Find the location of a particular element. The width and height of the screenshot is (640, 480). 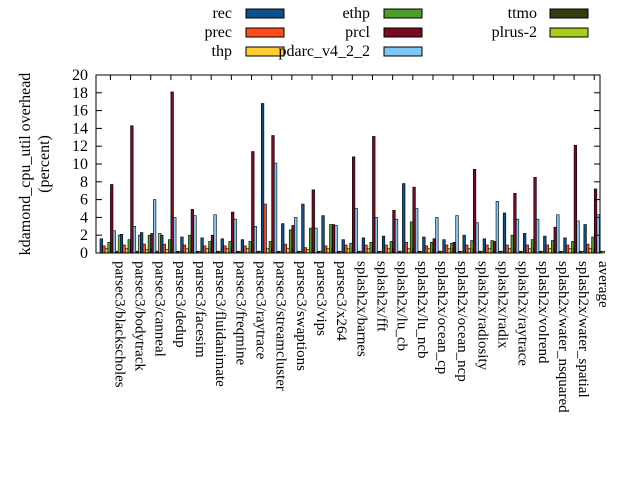

legend-swatch-ethp is located at coordinates (403, 13).